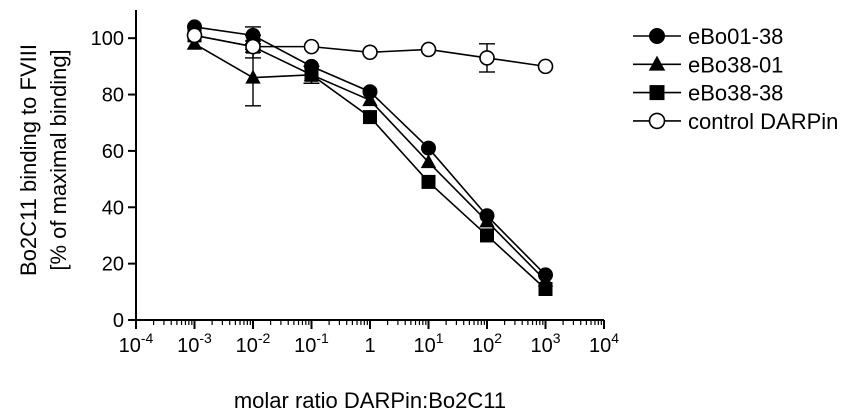 This screenshot has height=415, width=863. What do you see at coordinates (369, 346) in the screenshot?
I see `x-tick-label: 1` at bounding box center [369, 346].